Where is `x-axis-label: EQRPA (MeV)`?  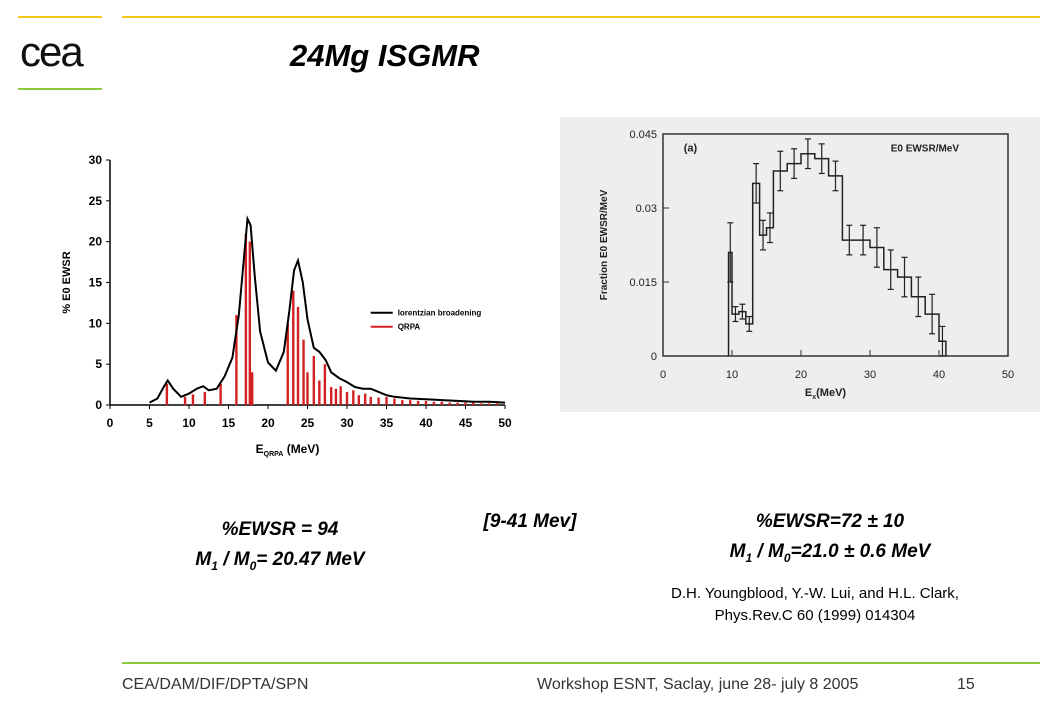
x-axis-label: EQRPA (MeV) is located at coordinates (288, 450).